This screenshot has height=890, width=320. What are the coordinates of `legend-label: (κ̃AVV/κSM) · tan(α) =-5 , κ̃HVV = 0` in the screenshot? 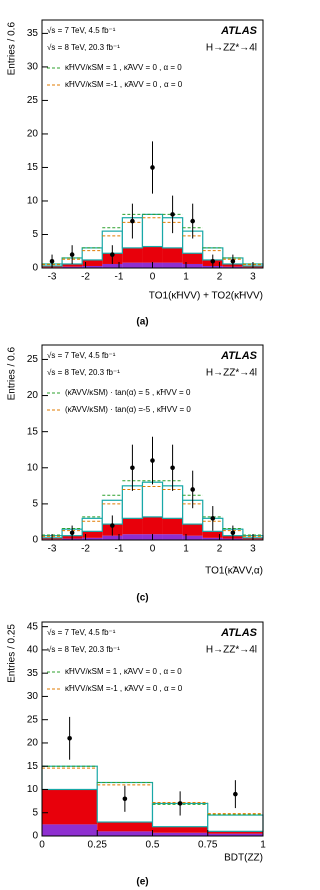 It's located at (128, 409).